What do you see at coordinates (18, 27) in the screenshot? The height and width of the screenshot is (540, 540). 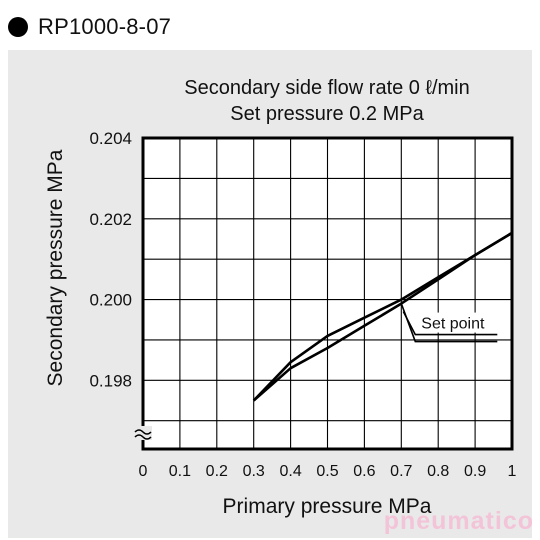 I see `bullet-icon` at bounding box center [18, 27].